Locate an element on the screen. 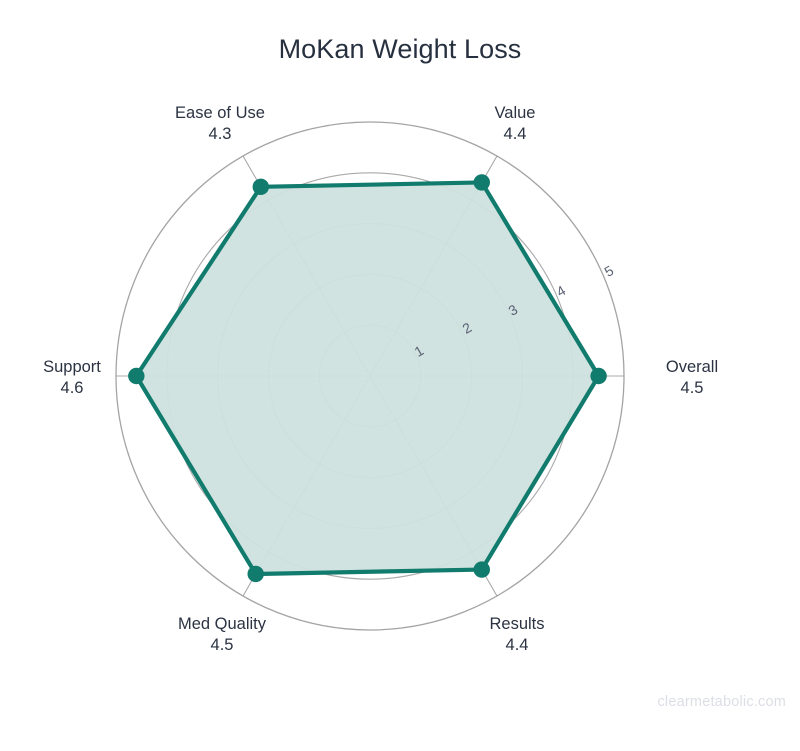 The height and width of the screenshot is (751, 800). data-point-med-quality is located at coordinates (255, 574).